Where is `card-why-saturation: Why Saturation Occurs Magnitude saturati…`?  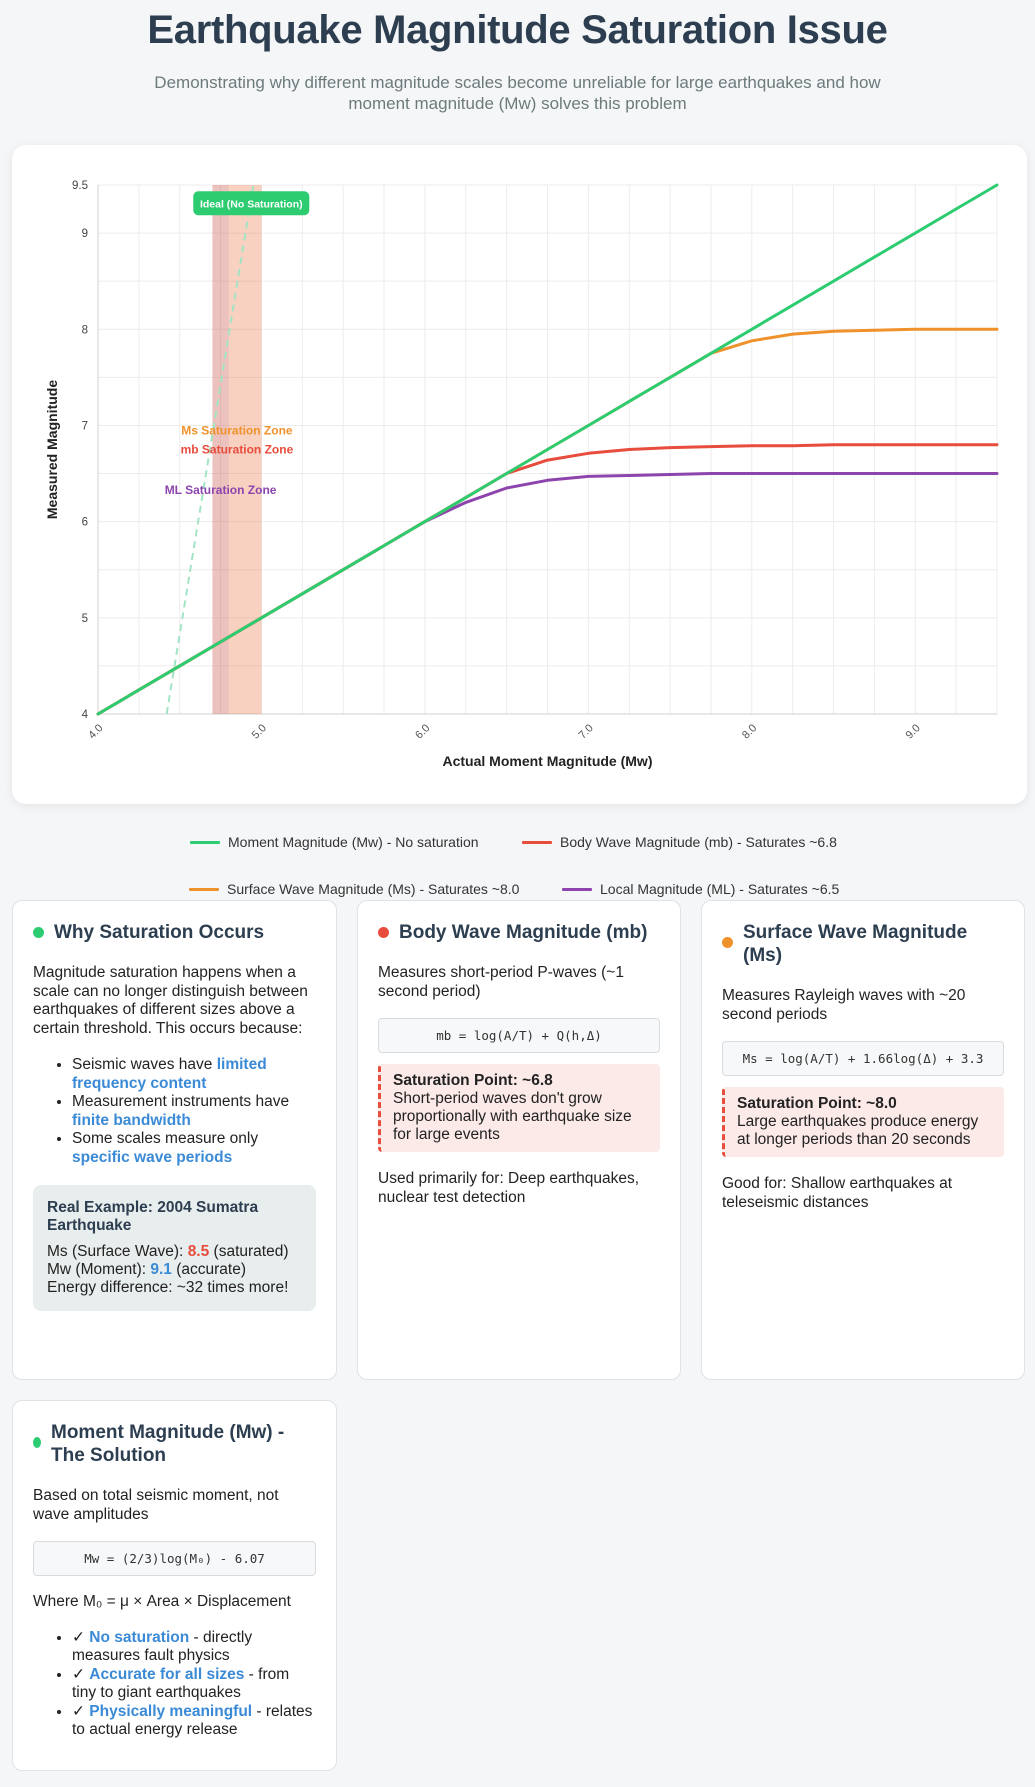 card-why-saturation: Why Saturation Occurs Magnitude saturati… is located at coordinates (174, 1140).